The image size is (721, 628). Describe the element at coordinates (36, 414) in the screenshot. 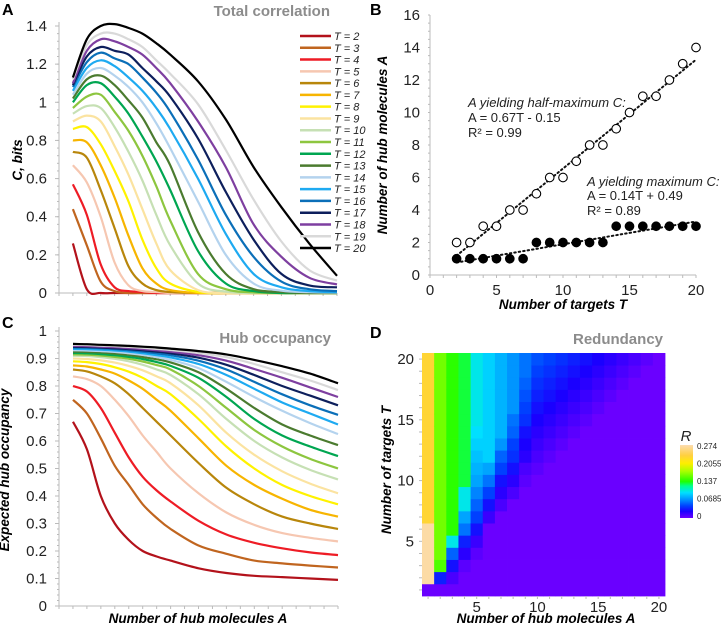

I see `y-tick-label: 0.7` at that location.